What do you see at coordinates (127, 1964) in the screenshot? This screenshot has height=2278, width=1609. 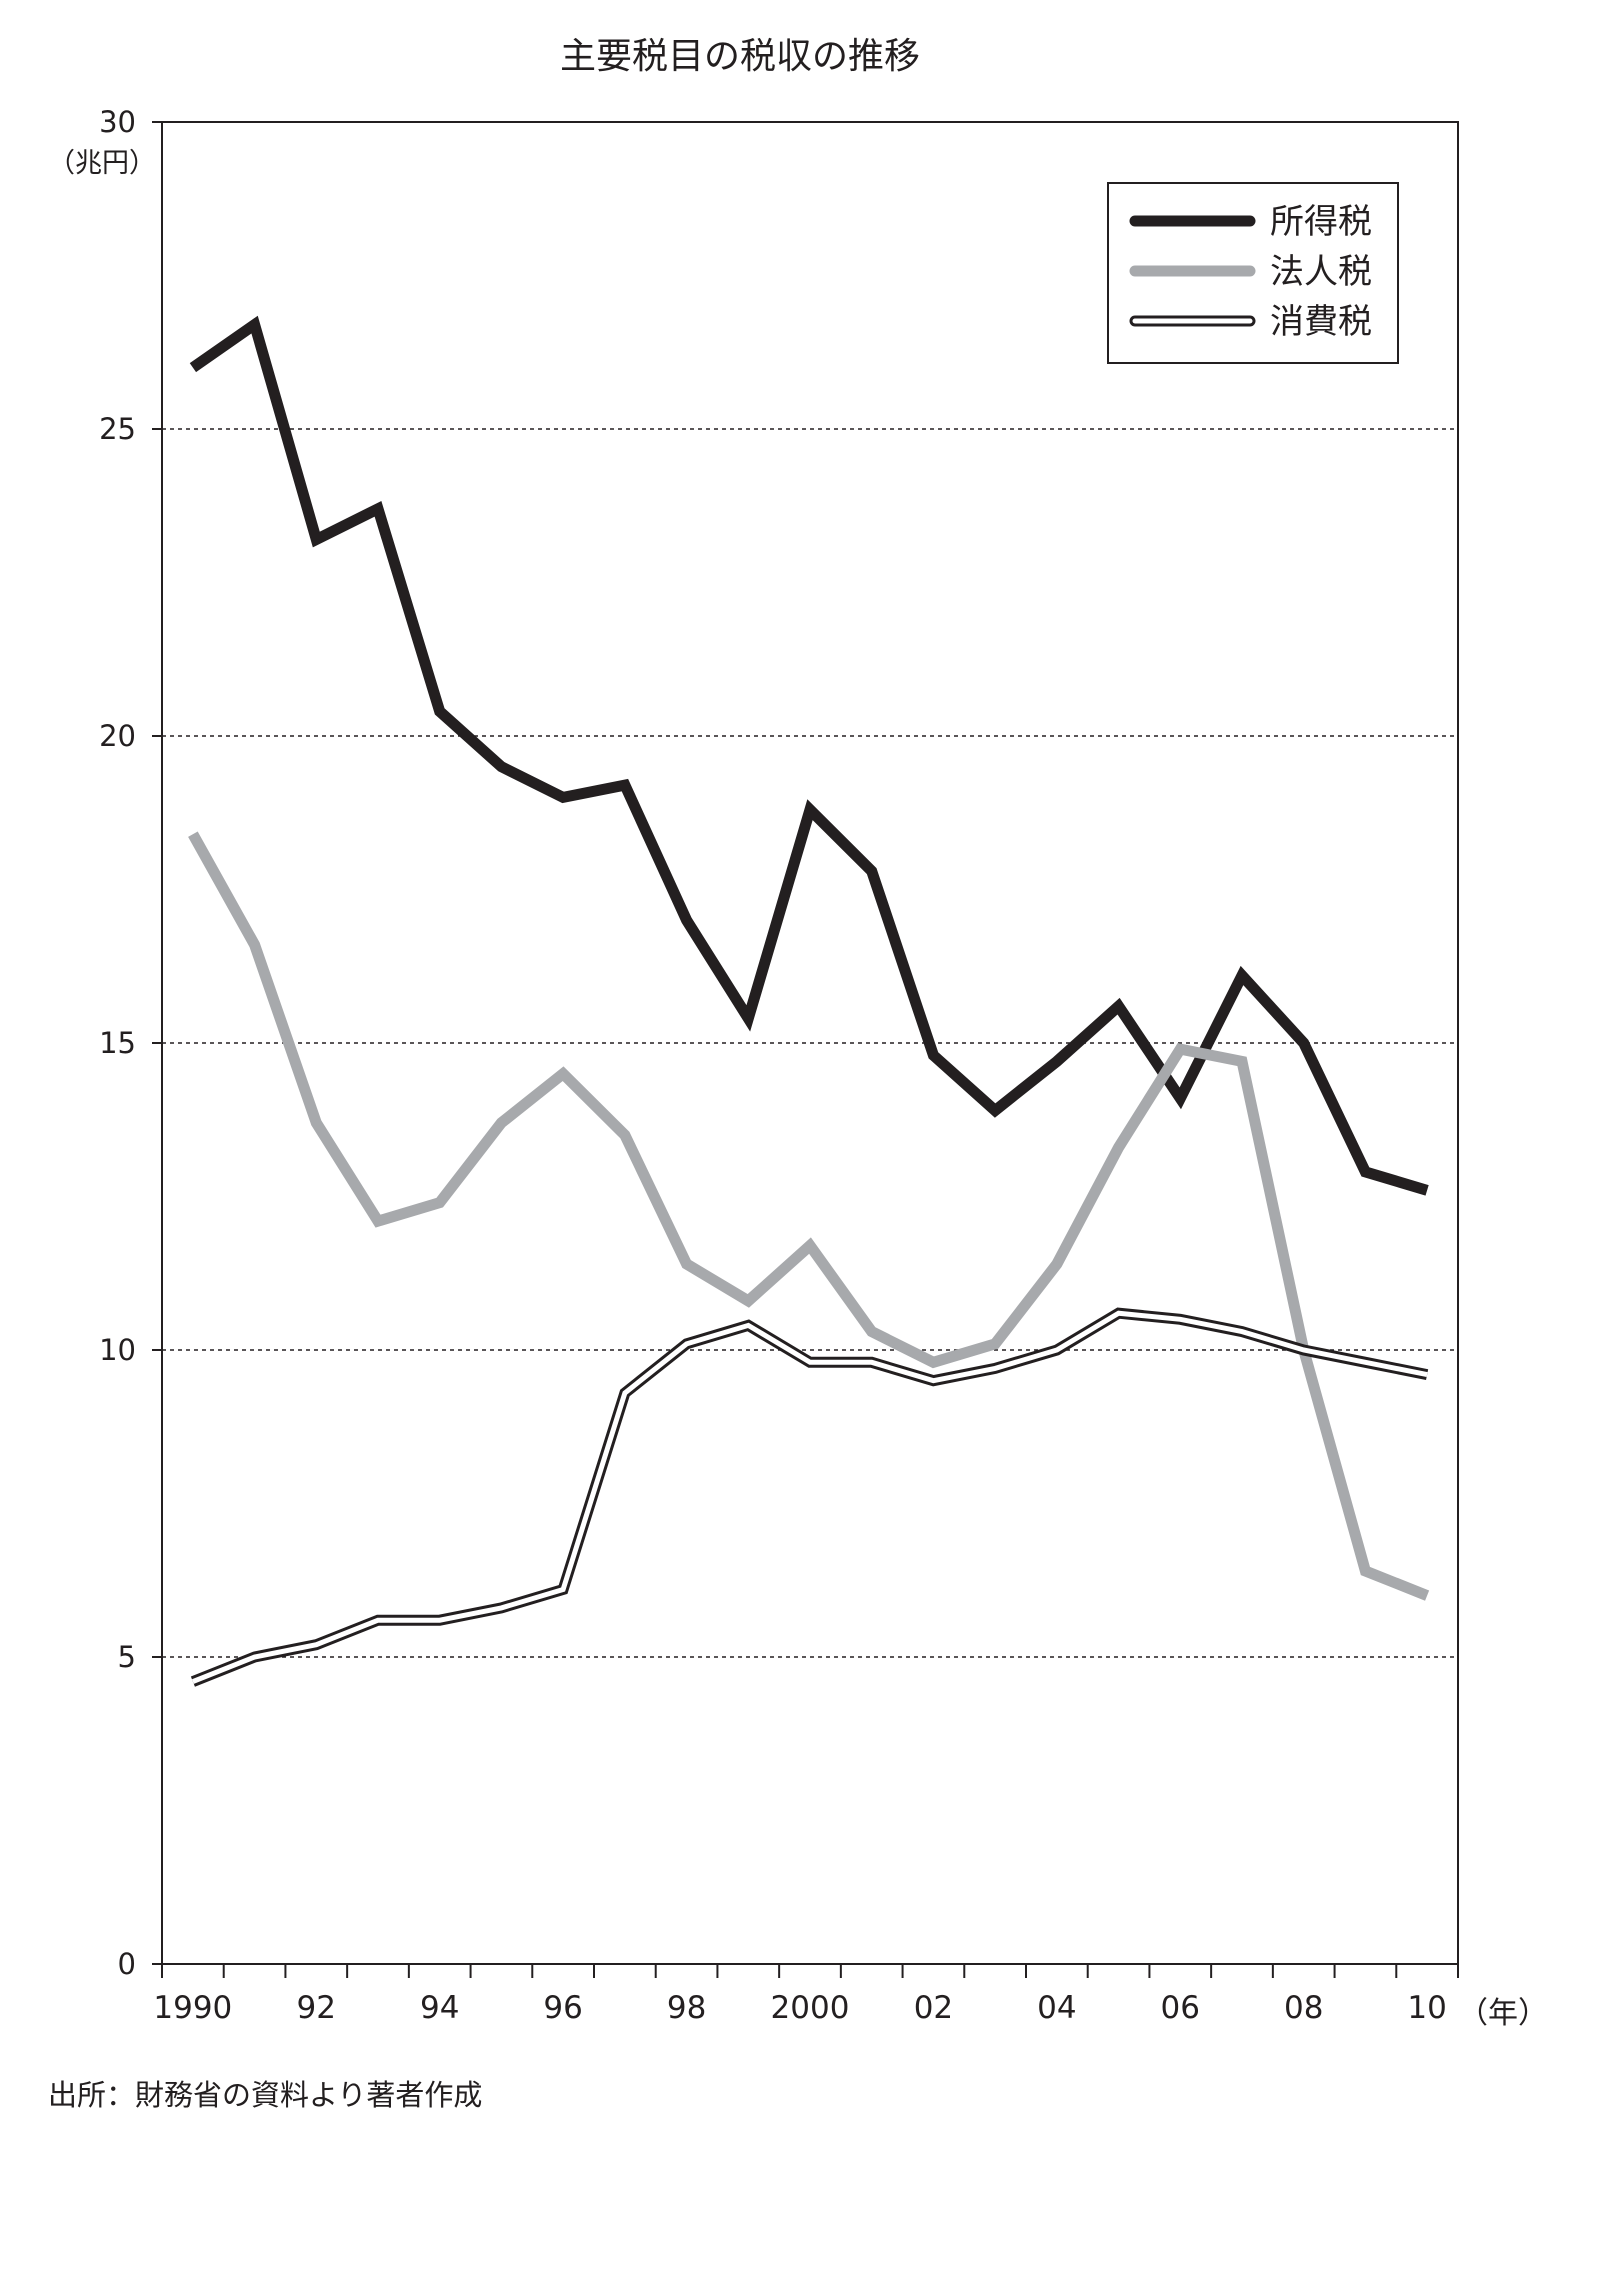 I see `y-tick-label: 0` at bounding box center [127, 1964].